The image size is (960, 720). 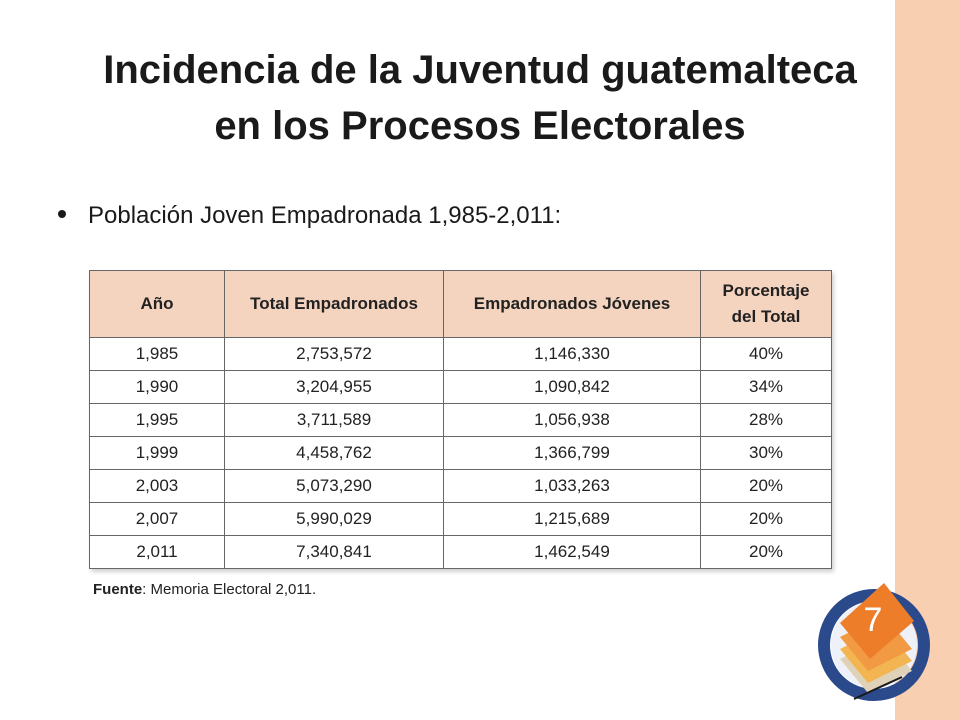 I want to click on table-cell: 2,003, so click(x=157, y=486).